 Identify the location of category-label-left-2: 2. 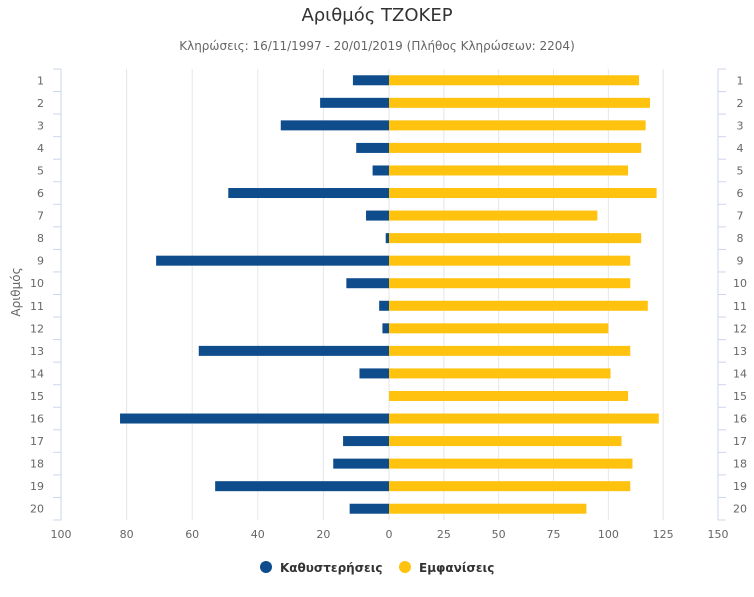
(40, 103).